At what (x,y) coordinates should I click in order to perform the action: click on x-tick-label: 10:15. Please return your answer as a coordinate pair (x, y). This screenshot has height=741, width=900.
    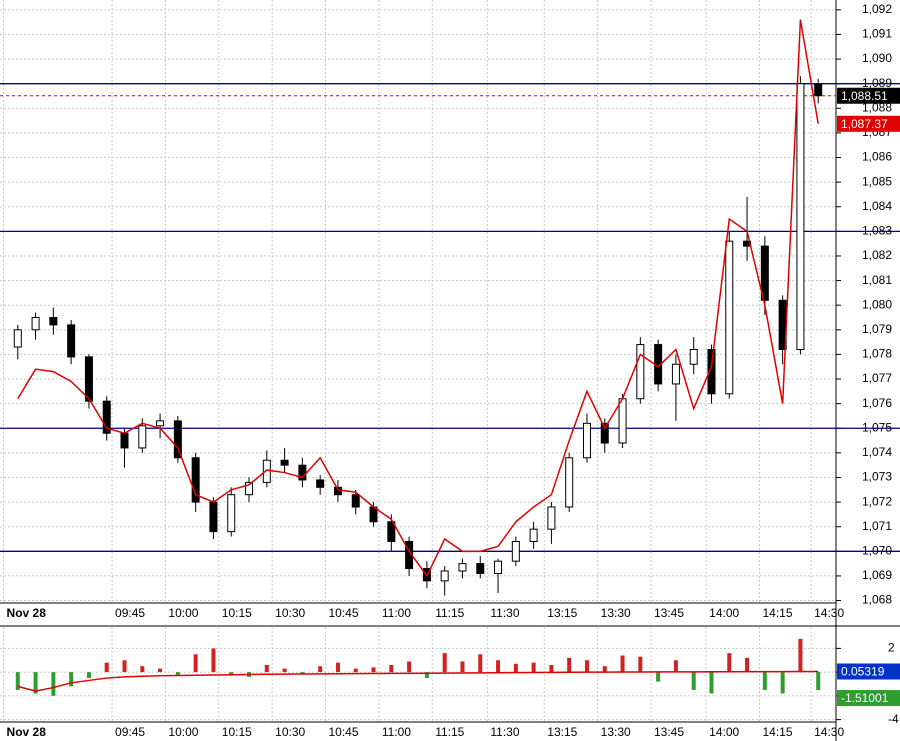
    Looking at the image, I should click on (237, 613).